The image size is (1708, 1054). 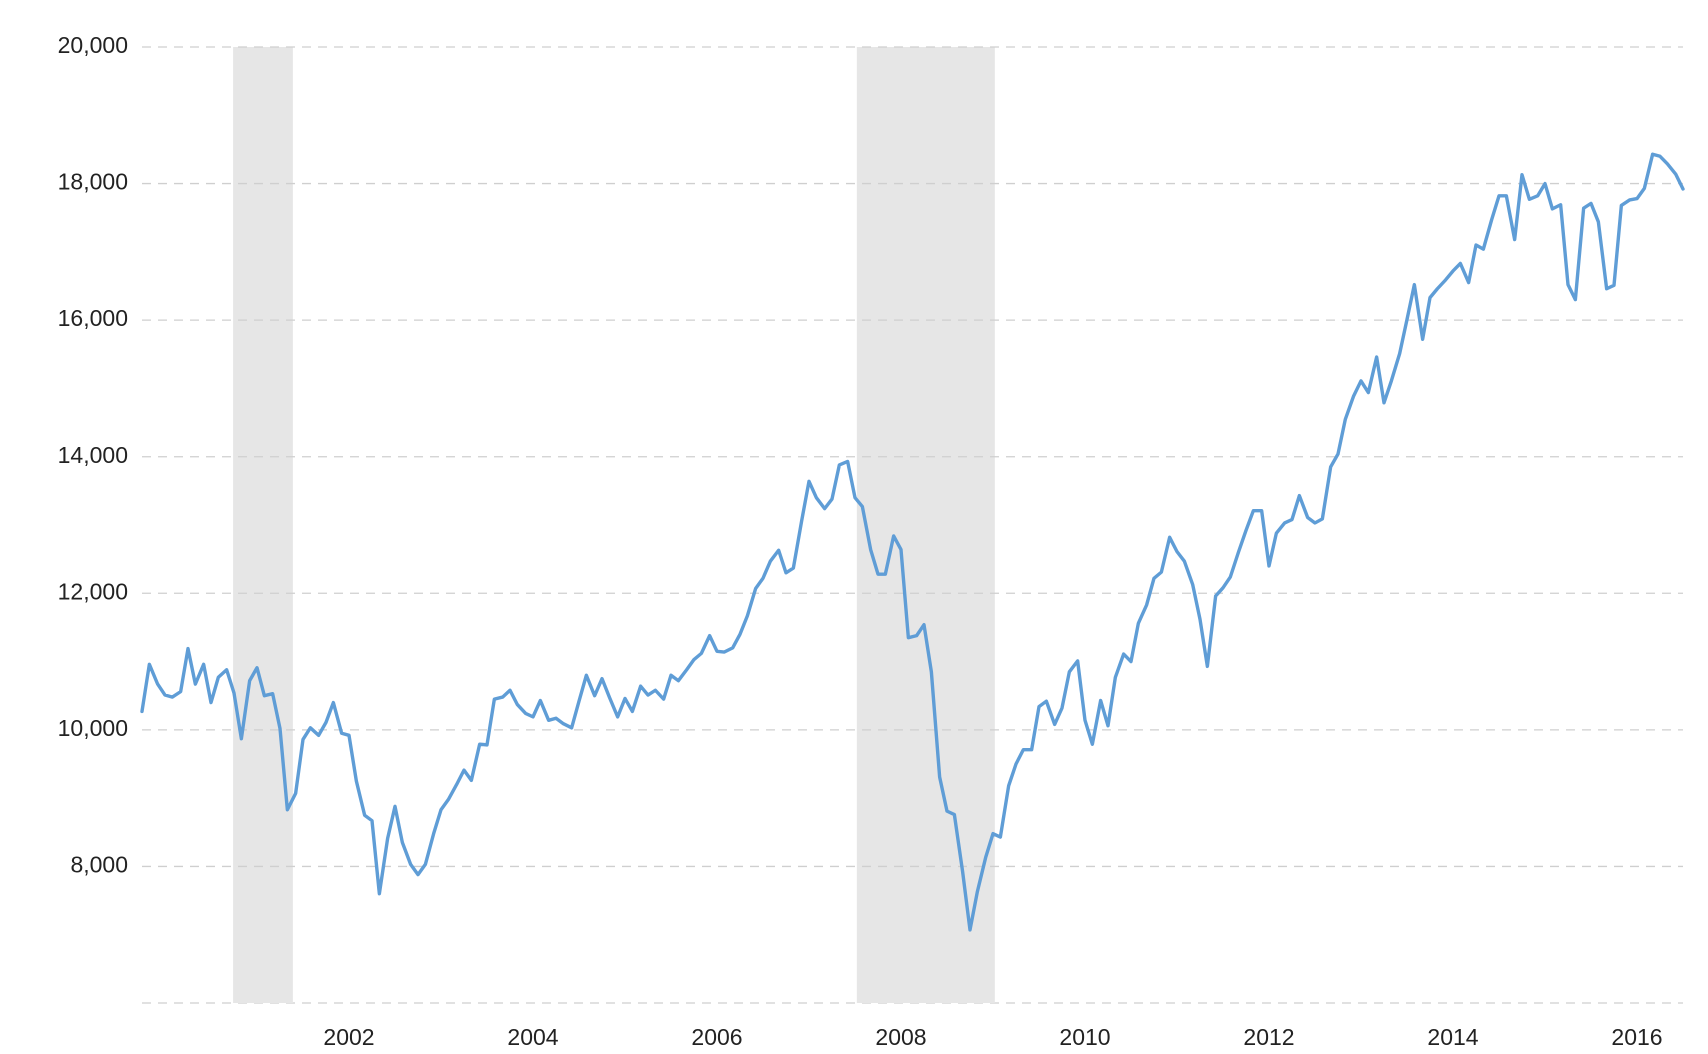 I want to click on x-tick-label: 2010, so click(x=1084, y=1037).